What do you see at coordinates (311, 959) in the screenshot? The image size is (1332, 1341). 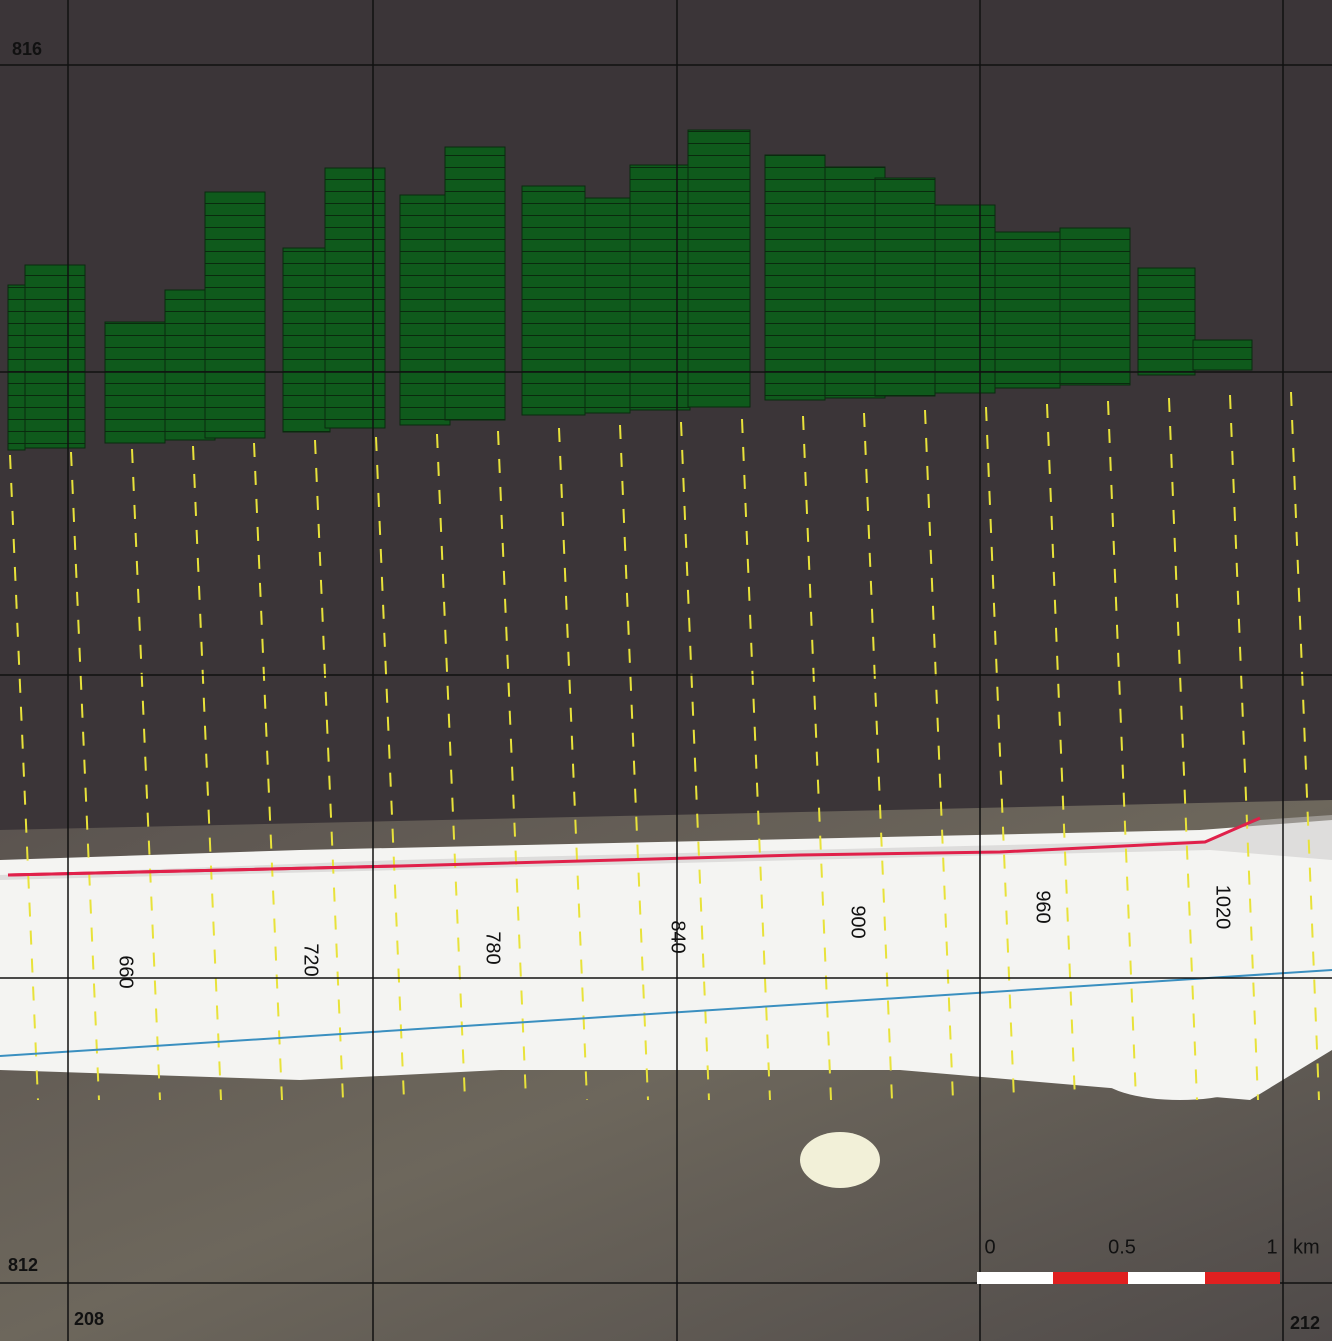 I see `transect-label: 720` at bounding box center [311, 959].